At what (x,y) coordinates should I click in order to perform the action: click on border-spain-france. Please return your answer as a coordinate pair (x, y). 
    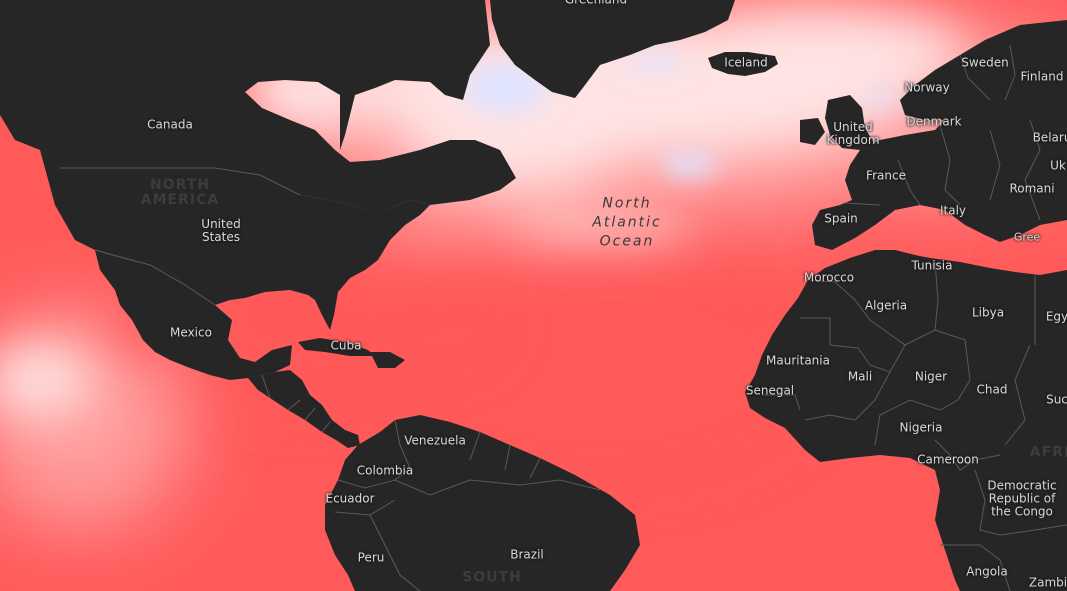
    Looking at the image, I should click on (862, 204).